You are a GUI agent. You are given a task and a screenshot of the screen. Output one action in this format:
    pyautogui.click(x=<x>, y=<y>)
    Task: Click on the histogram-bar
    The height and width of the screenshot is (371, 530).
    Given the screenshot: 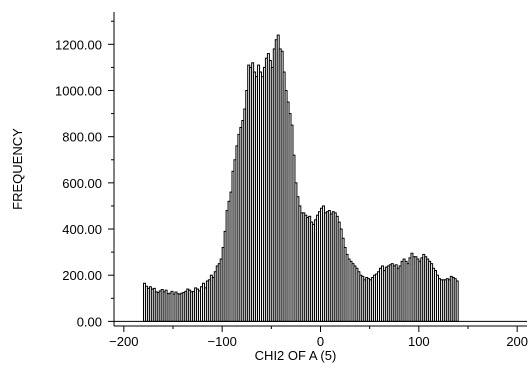 What is the action you would take?
    pyautogui.click(x=457, y=301)
    